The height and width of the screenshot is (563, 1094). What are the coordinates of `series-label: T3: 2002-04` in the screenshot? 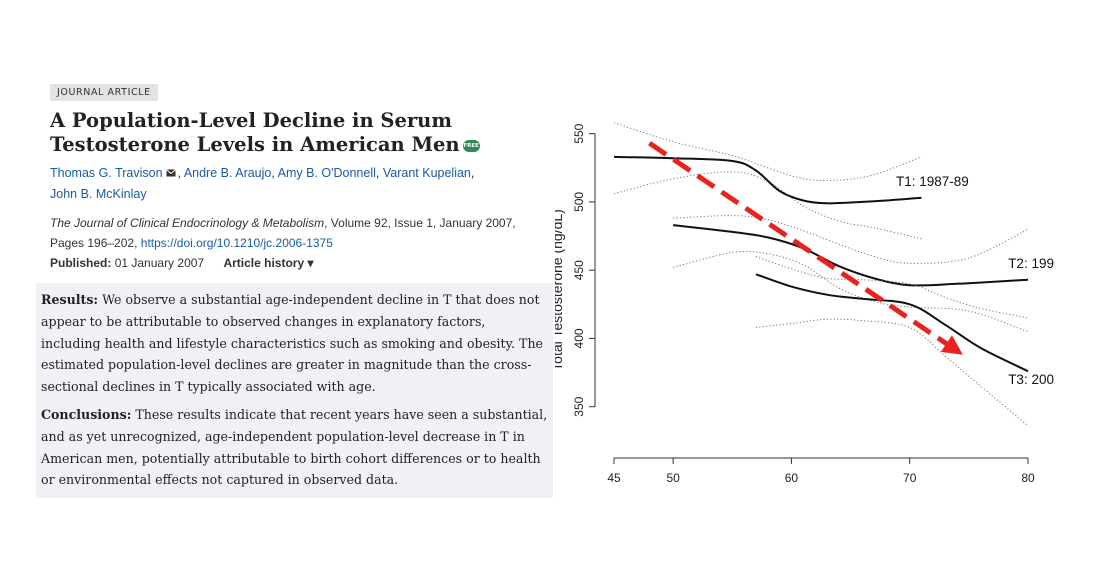 It's located at (1031, 379).